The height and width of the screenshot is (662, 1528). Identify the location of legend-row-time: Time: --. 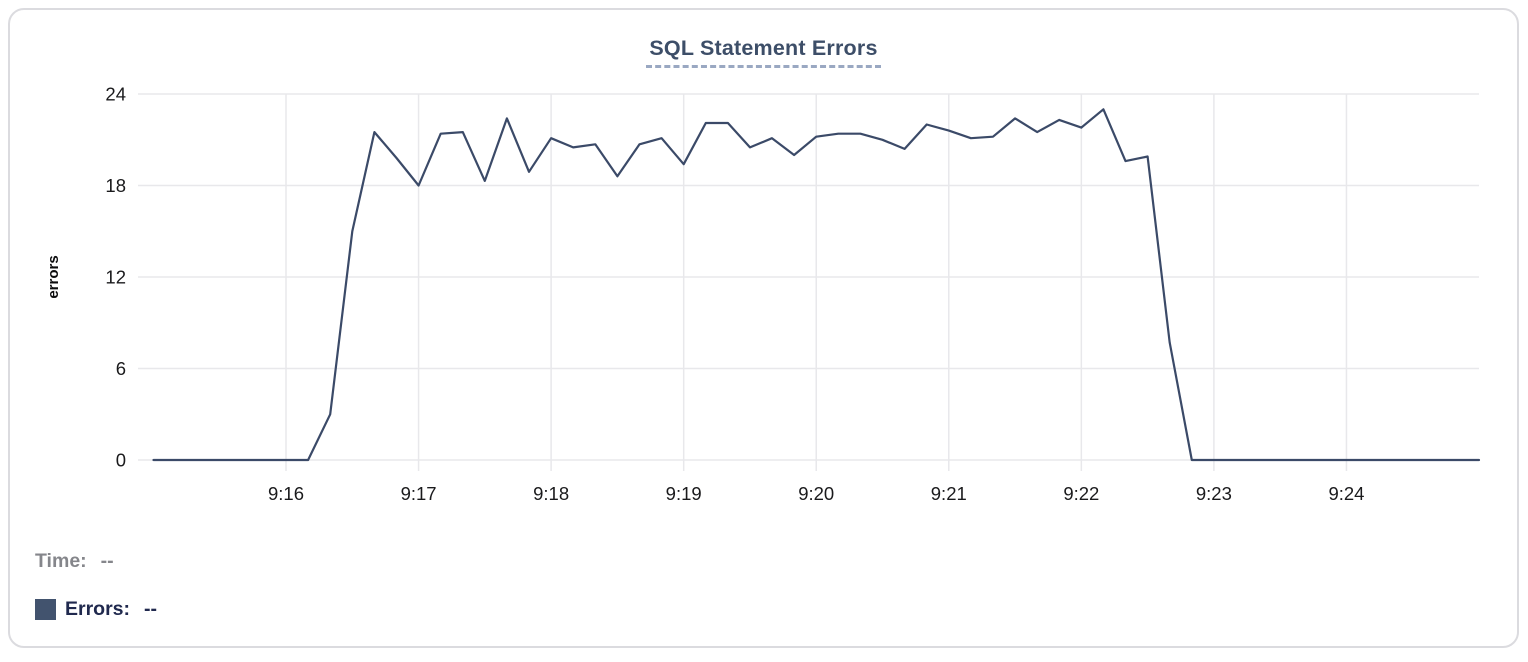
(96, 561).